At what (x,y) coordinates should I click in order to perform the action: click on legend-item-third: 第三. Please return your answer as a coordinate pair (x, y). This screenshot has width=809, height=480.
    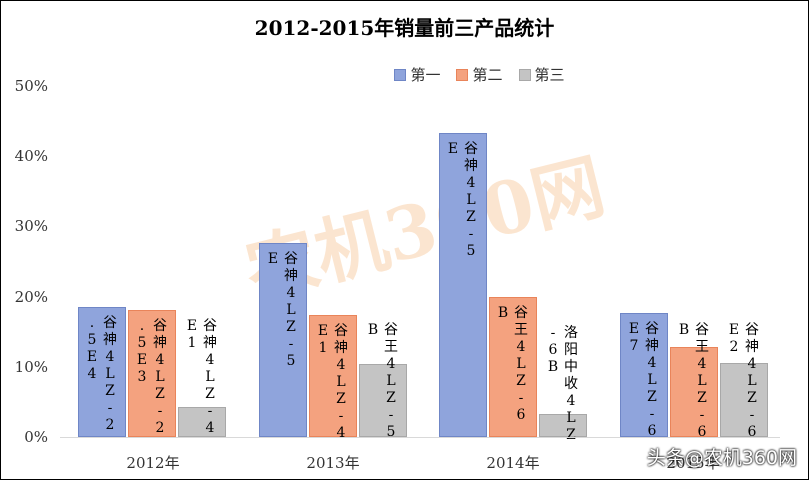
    Looking at the image, I should click on (541, 74).